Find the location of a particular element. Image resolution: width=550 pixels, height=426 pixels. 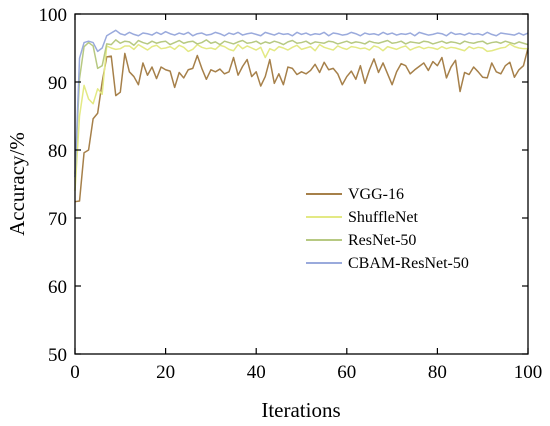

x-axis-title: Iterations is located at coordinates (300, 410).